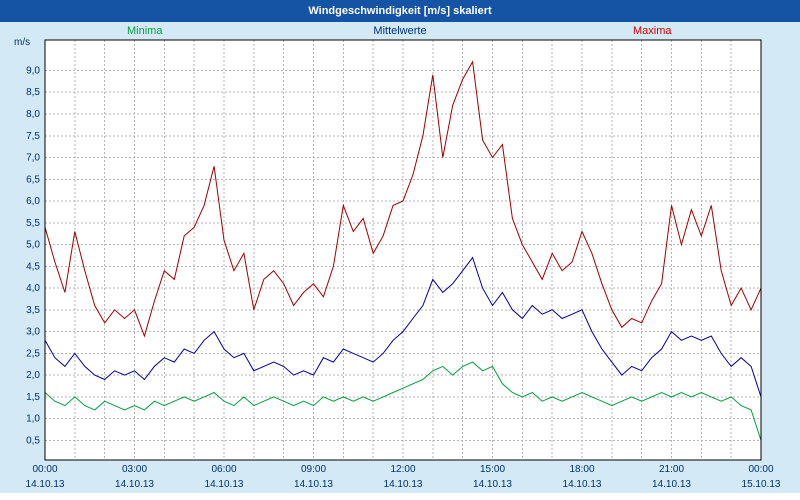  Describe the element at coordinates (400, 11) in the screenshot. I see `chart-title: Windgeschwindigkeit [m/s] skaliert` at that location.